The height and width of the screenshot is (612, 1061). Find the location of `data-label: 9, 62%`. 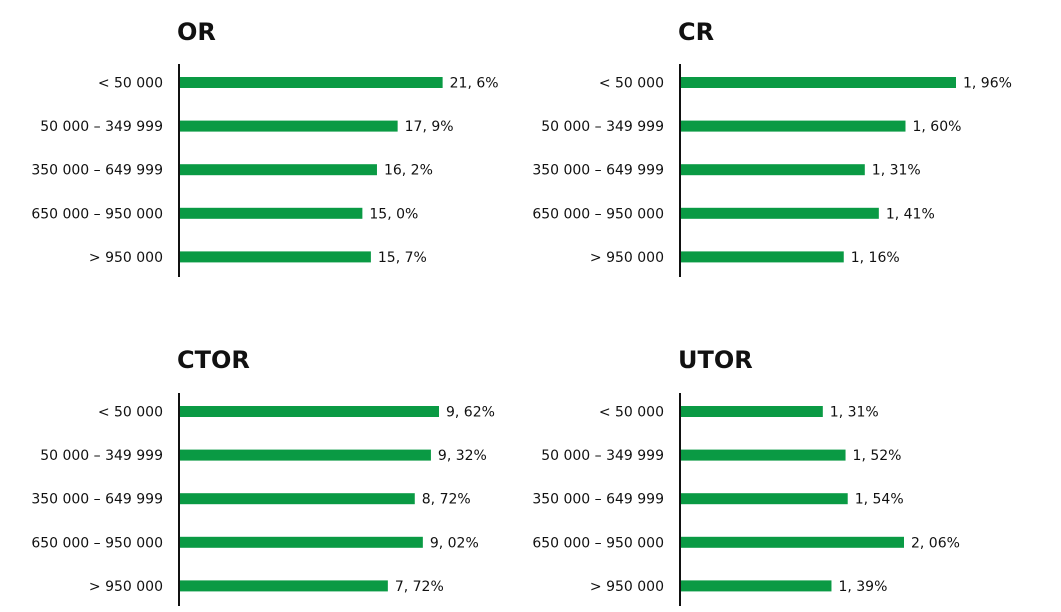

data-label: 9, 62% is located at coordinates (470, 413).